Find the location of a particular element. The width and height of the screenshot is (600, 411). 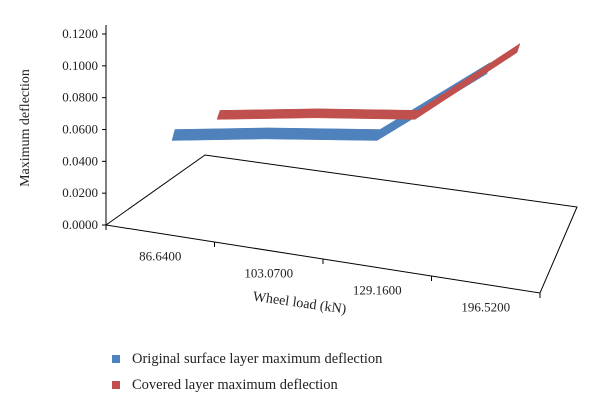

y-tick-label: 0.0600 is located at coordinates (80, 129).